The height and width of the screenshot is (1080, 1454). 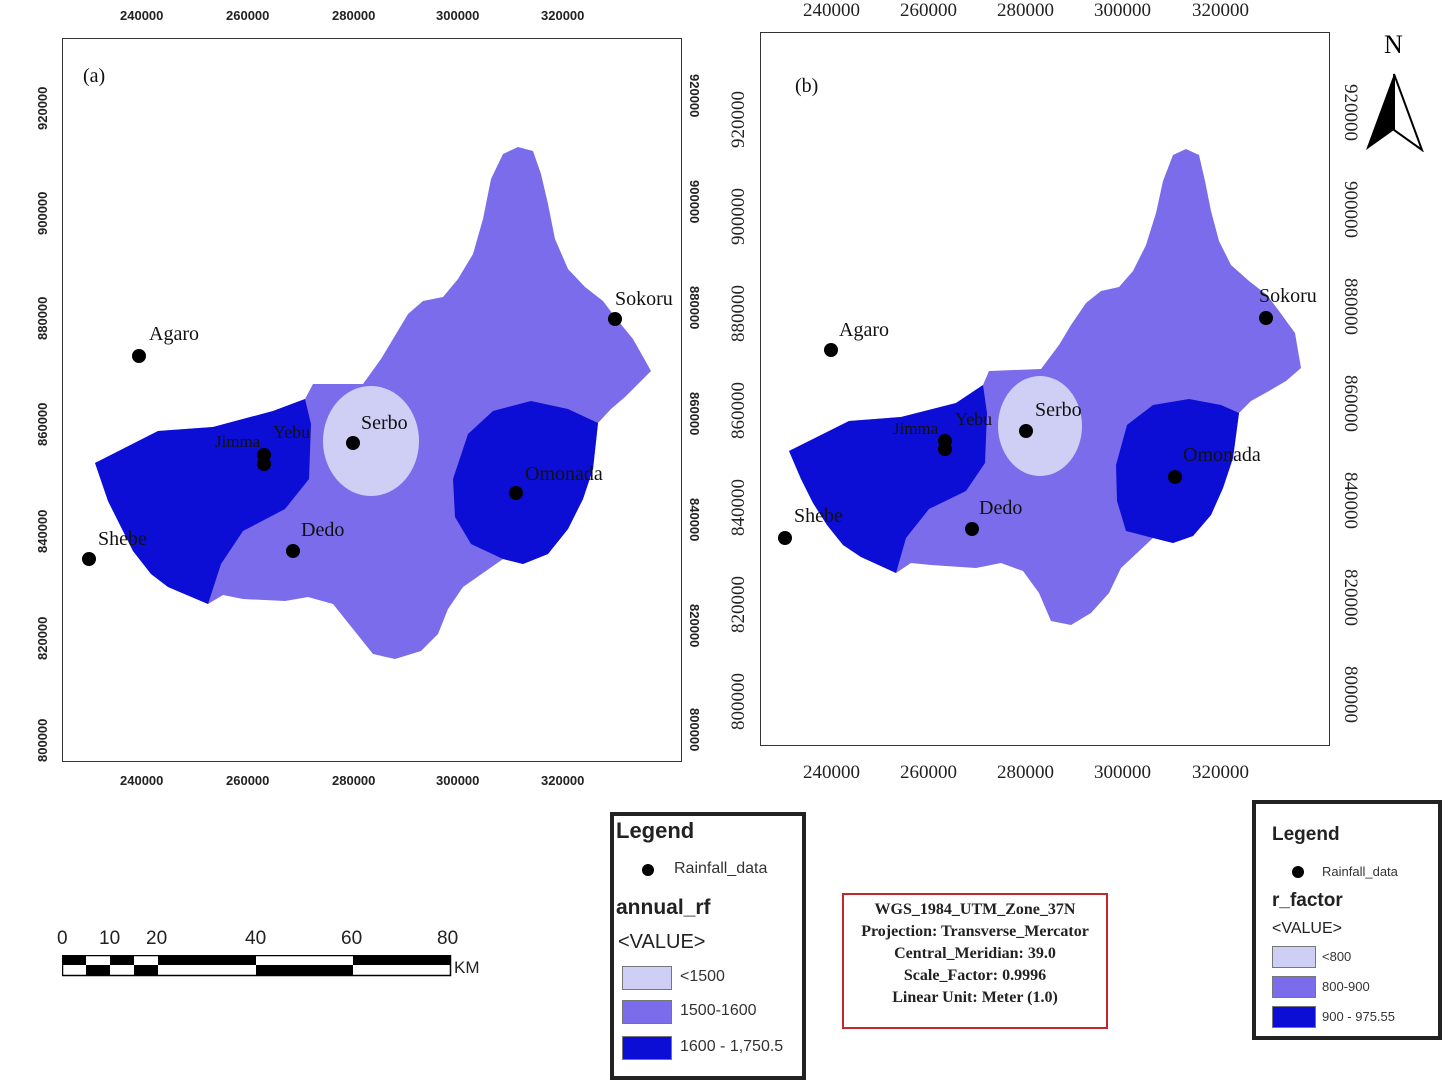 I want to click on map-b-bottom-tick: 300000, so click(x=1122, y=772).